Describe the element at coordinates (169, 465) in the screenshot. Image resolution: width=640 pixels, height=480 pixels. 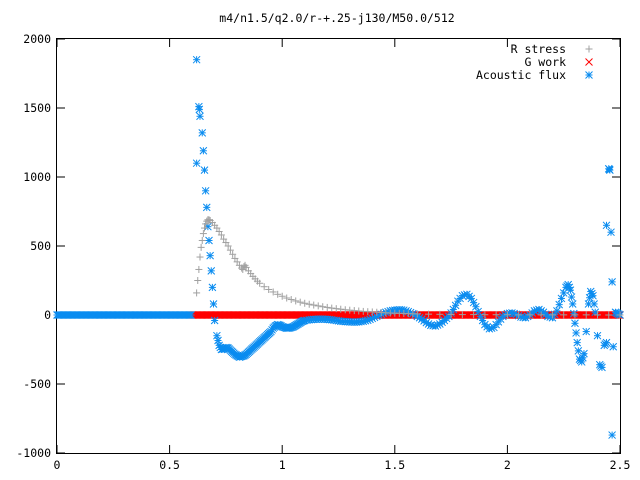
I see `x-tick-label: 0.5` at that location.